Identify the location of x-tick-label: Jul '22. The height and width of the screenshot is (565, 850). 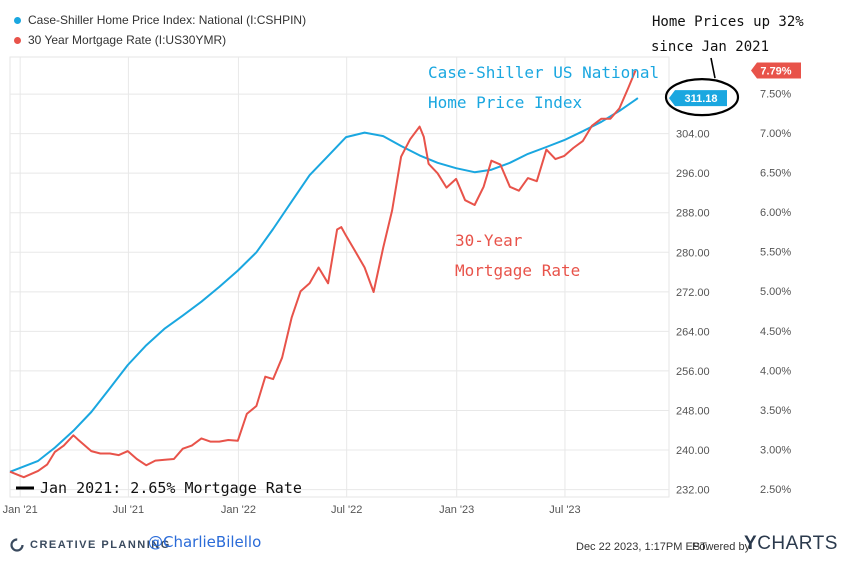
(346, 510).